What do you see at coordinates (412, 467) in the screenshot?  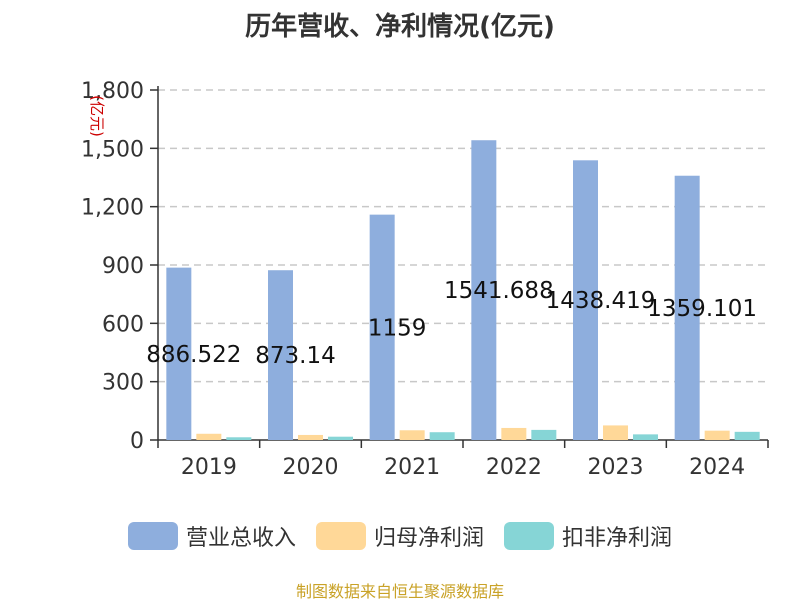 I see `x-tick-label: 2021` at bounding box center [412, 467].